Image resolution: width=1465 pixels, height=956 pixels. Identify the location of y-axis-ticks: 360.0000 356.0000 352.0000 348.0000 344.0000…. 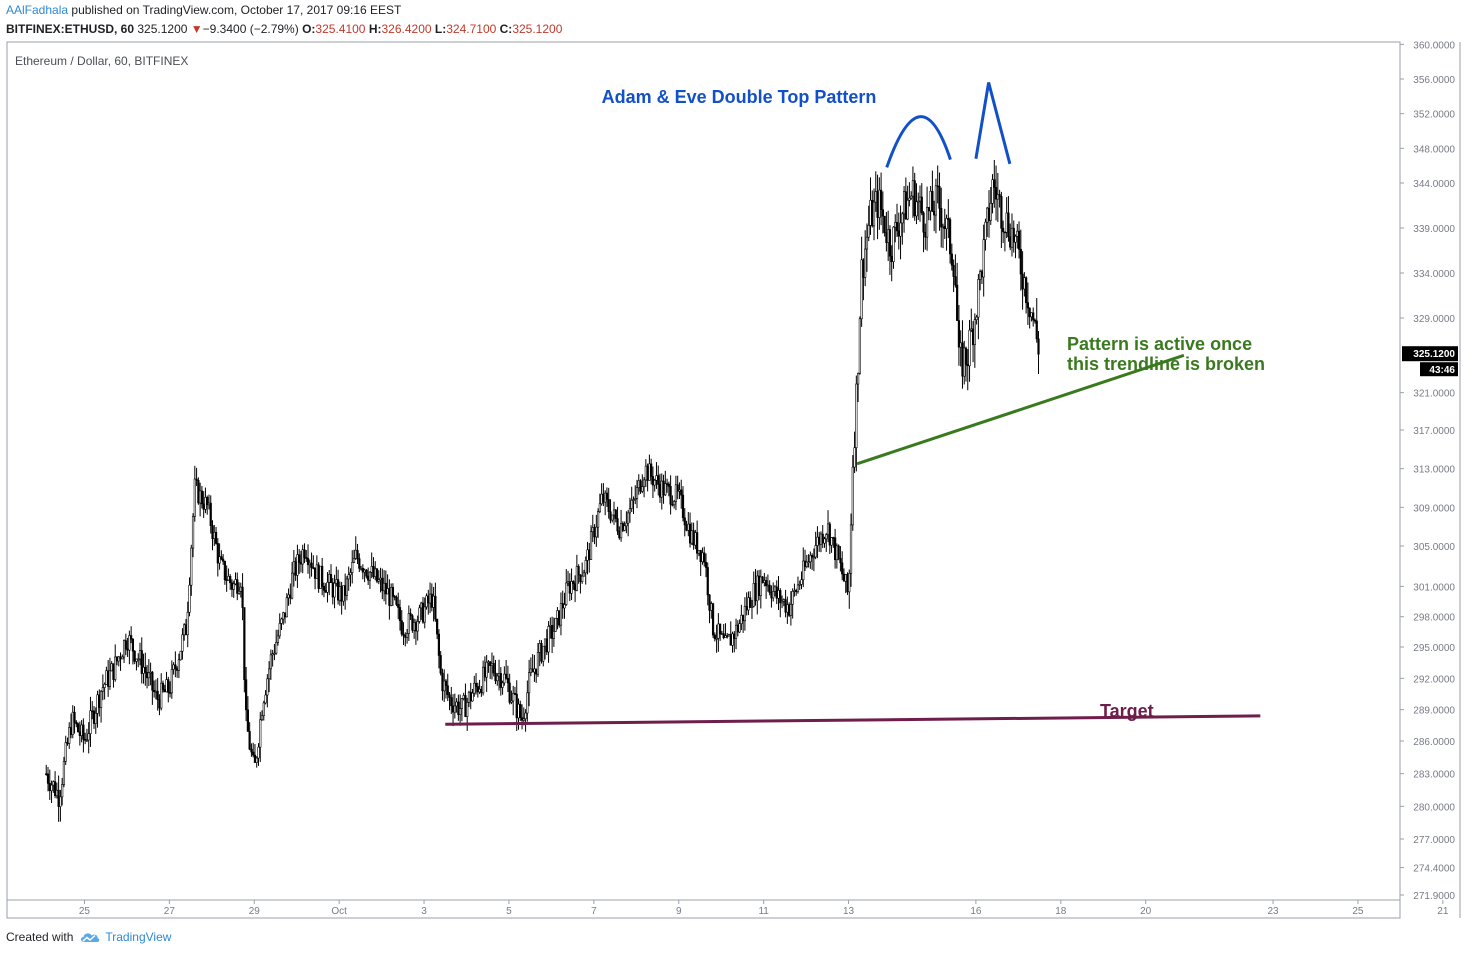
(1427, 471).